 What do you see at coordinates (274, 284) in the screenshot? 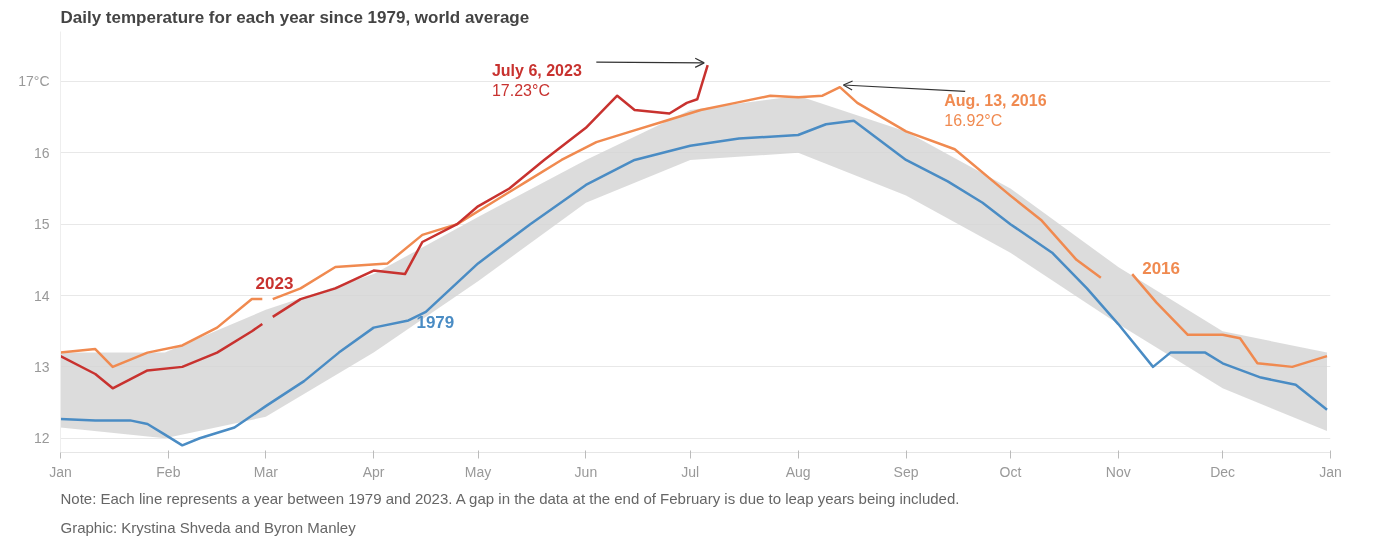
I see `series-label: 2023` at bounding box center [274, 284].